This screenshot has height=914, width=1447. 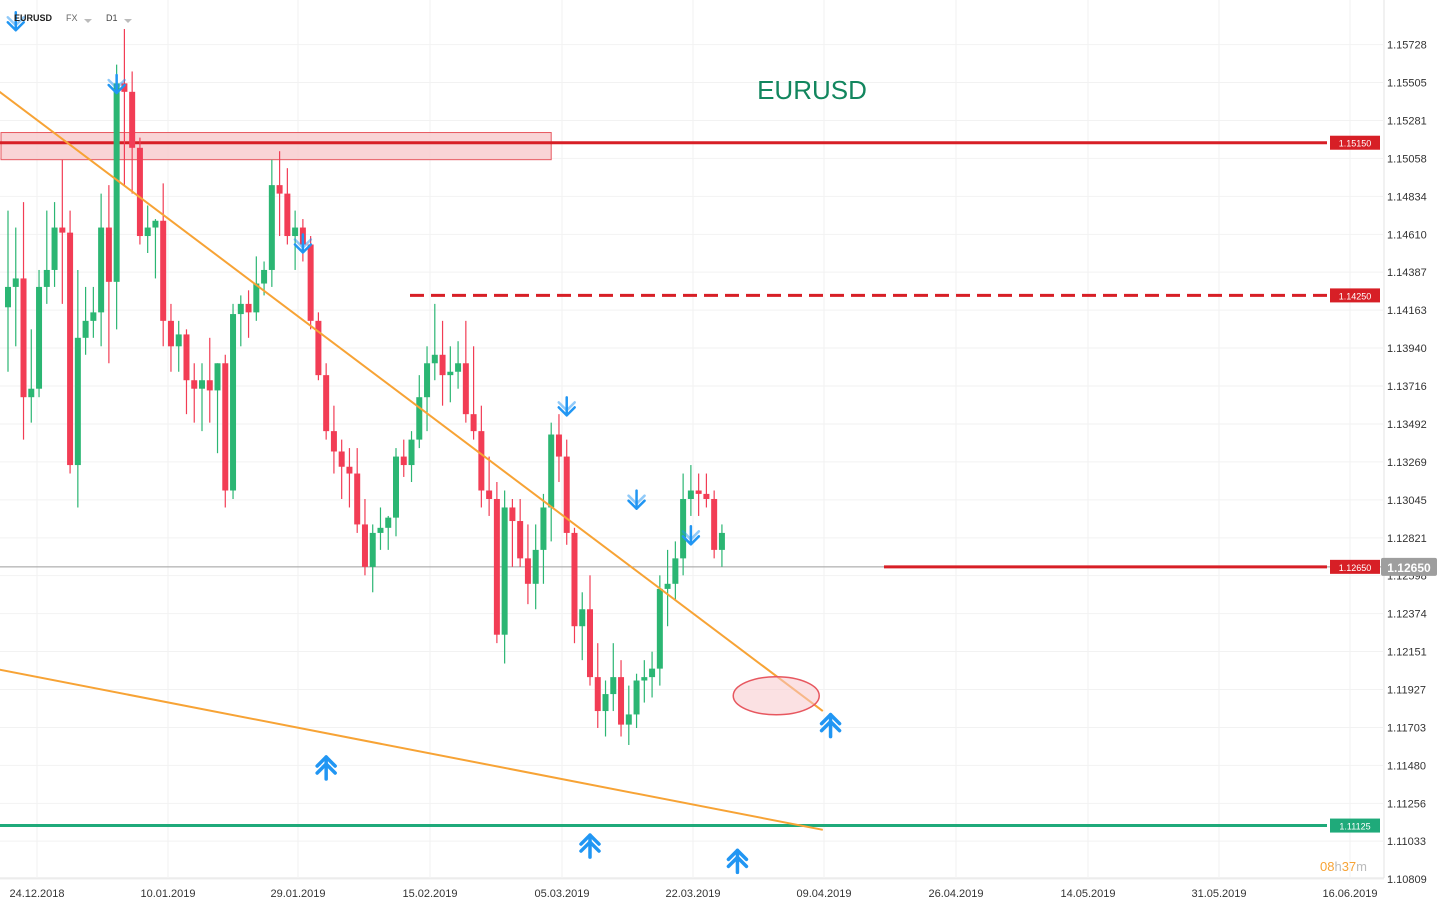 What do you see at coordinates (1355, 825) in the screenshot?
I see `level-price-tag` at bounding box center [1355, 825].